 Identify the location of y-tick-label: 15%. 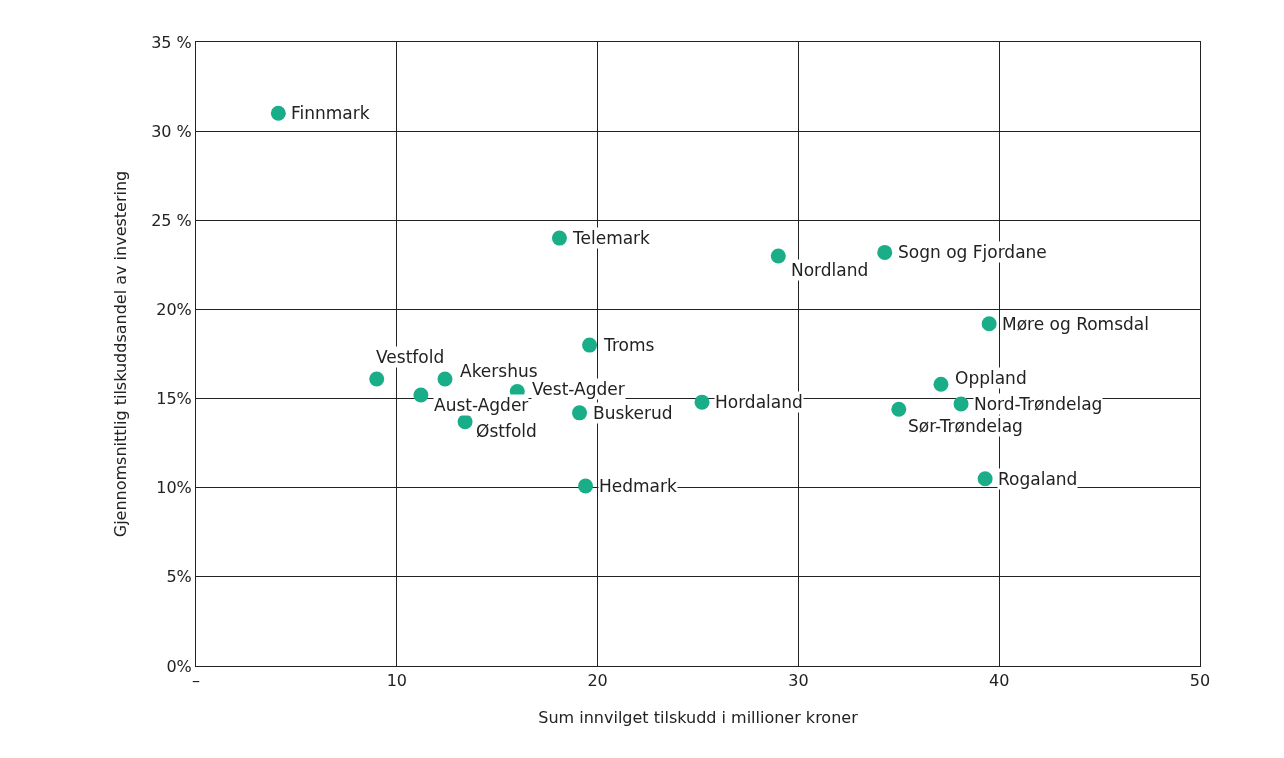
(174, 399).